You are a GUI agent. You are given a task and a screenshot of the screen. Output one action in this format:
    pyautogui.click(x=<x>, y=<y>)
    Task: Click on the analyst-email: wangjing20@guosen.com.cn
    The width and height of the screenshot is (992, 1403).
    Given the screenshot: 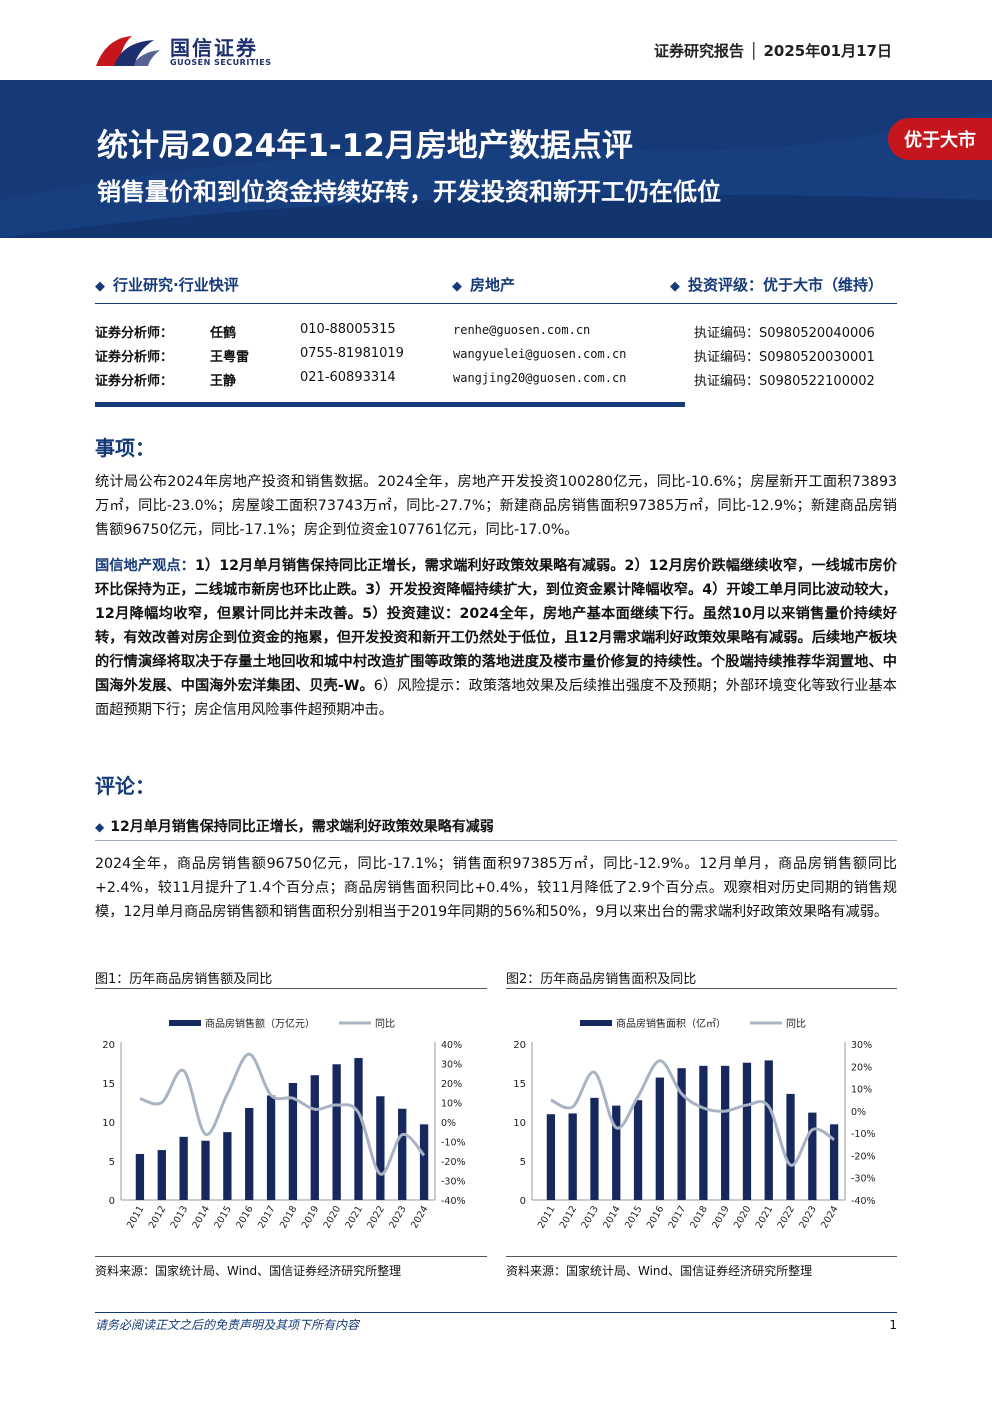 What is the action you would take?
    pyautogui.click(x=540, y=378)
    